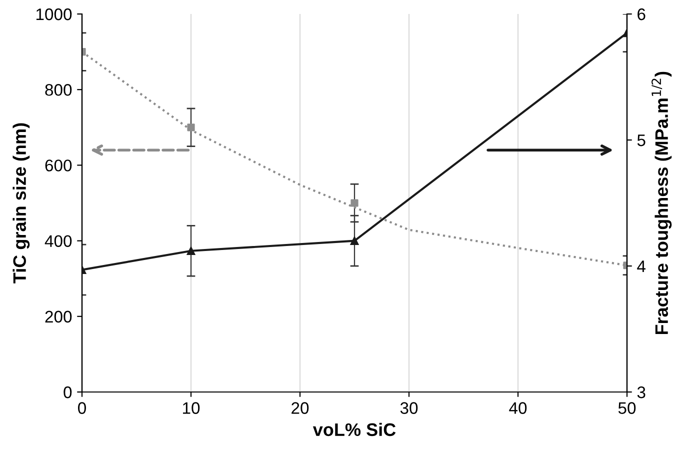 The height and width of the screenshot is (457, 679). Describe the element at coordinates (354, 429) in the screenshot. I see `x-axis-title: voL% SiC` at that location.